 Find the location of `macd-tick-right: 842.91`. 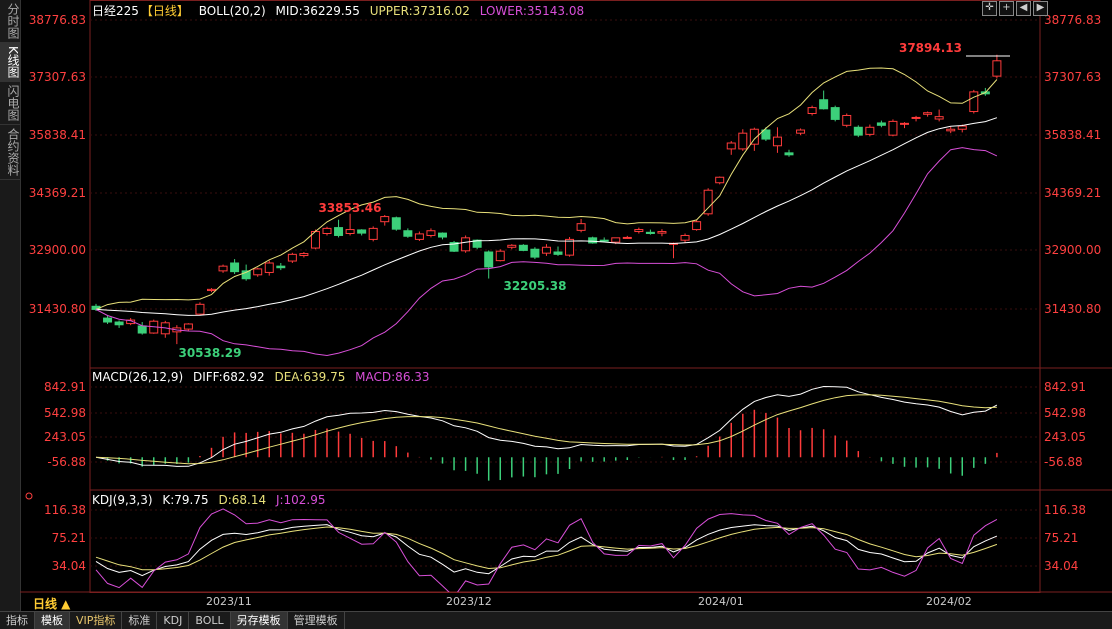

macd-tick-right: 842.91 is located at coordinates (1065, 387).